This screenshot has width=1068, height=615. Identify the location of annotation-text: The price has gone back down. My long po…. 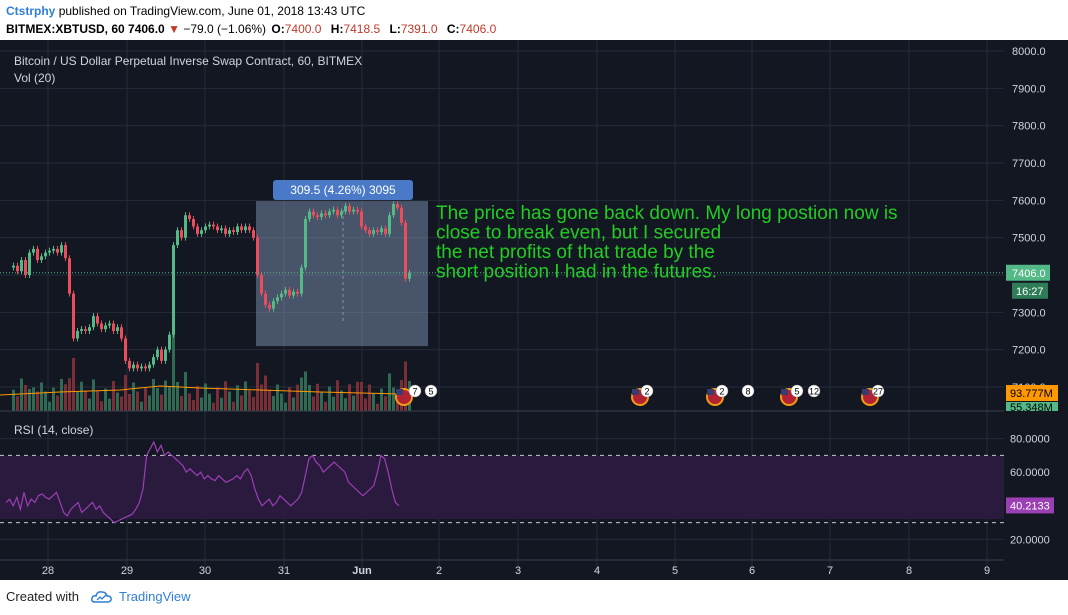
(667, 243).